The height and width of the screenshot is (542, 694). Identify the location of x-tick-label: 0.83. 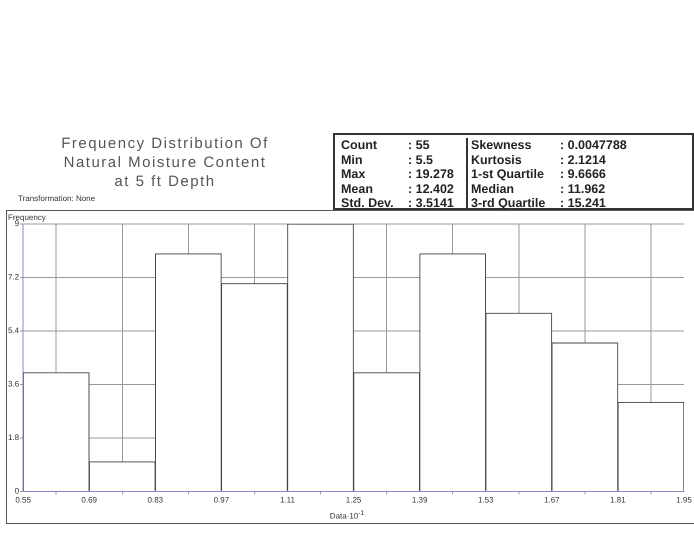
(156, 499).